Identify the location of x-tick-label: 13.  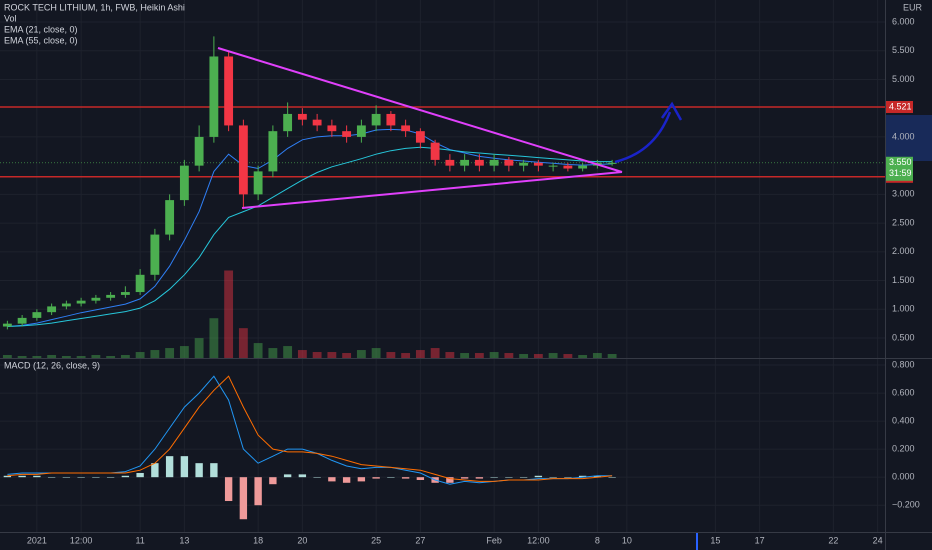
(184, 540).